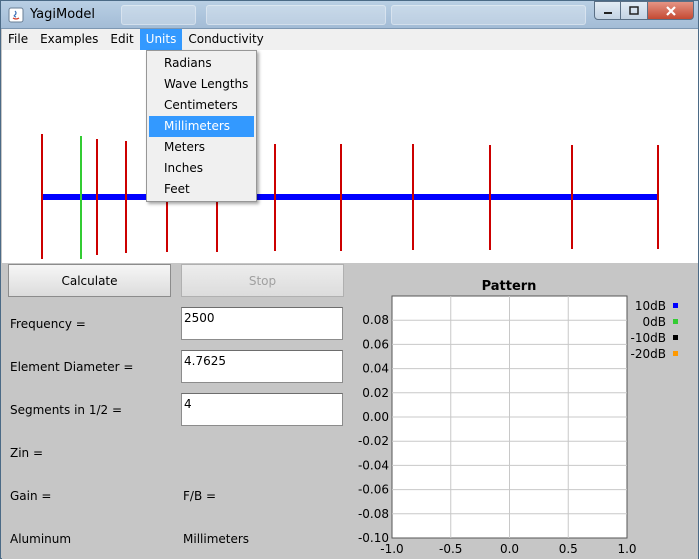  I want to click on units-option-radians: Radians, so click(188, 63).